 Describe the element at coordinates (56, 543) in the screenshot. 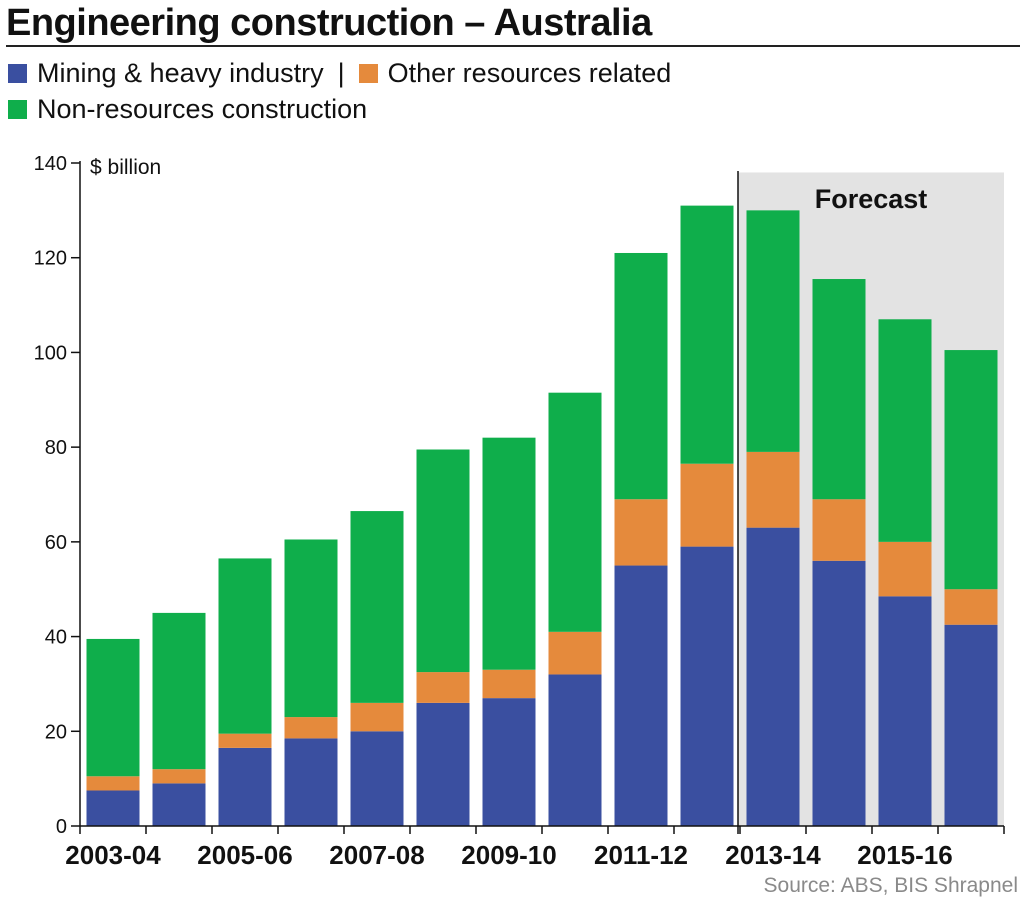

I see `y-tick-label-60: 60` at that location.